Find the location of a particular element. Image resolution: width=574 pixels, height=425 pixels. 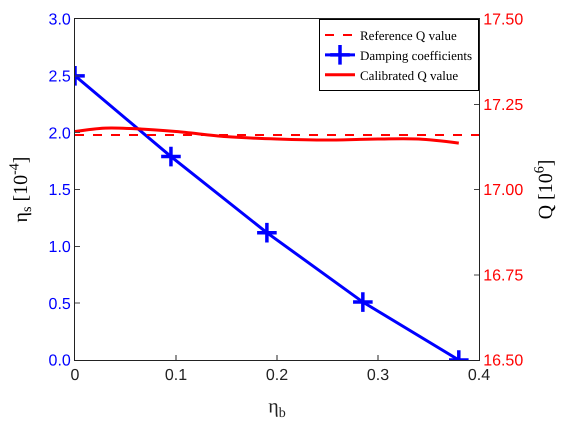

y-tick-label: 0.0 is located at coordinates (59, 361).